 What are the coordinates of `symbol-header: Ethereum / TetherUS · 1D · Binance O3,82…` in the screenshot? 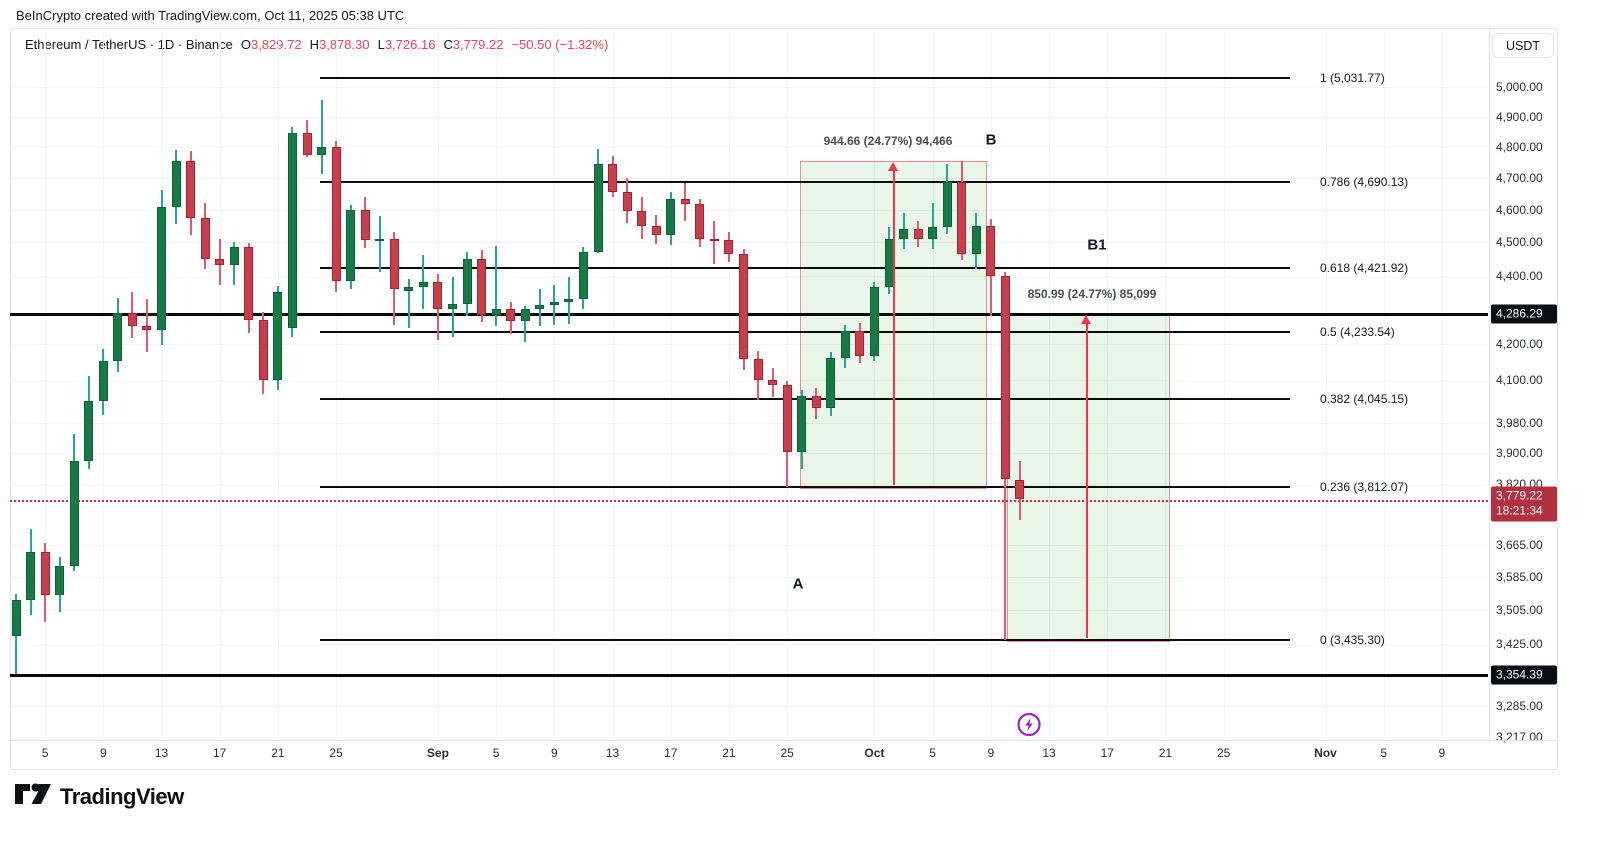 It's located at (316, 44).